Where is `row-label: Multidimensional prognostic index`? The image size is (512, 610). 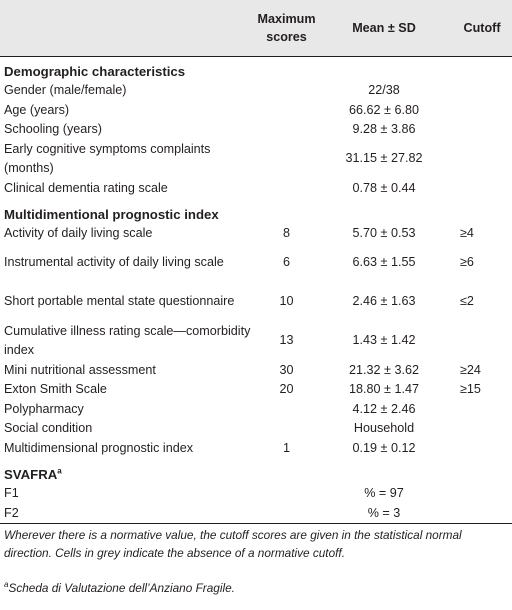 row-label: Multidimensional prognostic index is located at coordinates (99, 447).